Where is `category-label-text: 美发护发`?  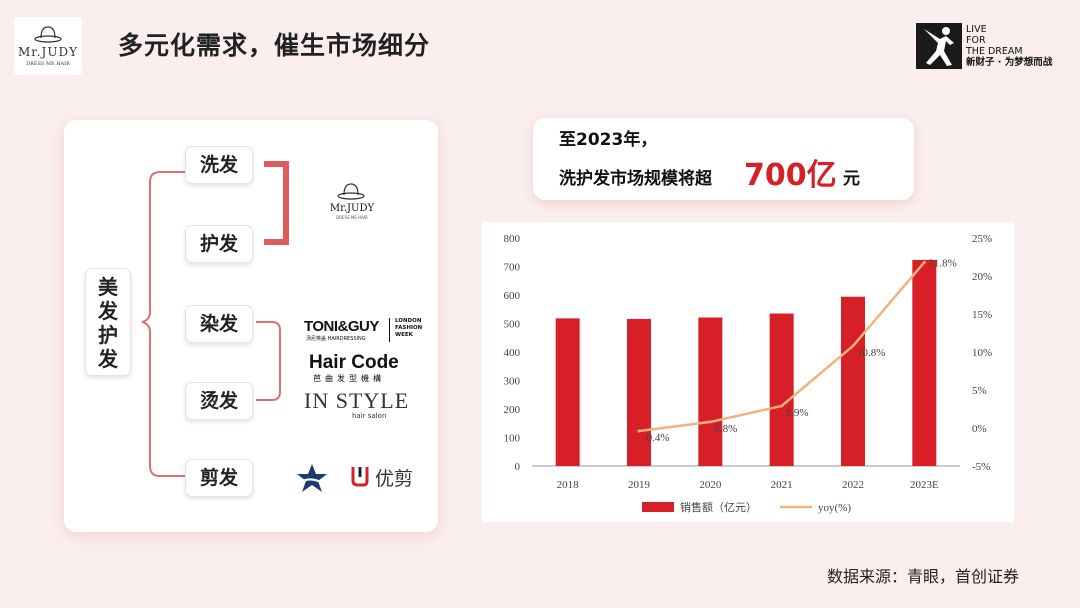
category-label-text: 美发护发 is located at coordinates (108, 323).